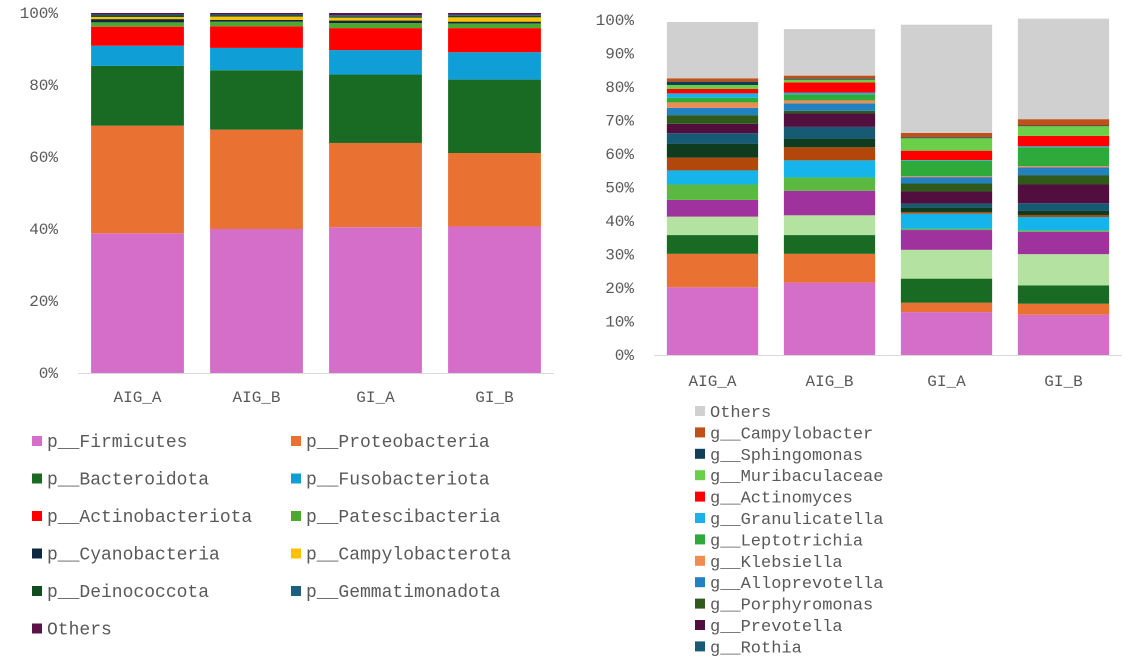 The height and width of the screenshot is (667, 1135). I want to click on y-tick-label: 70%, so click(619, 122).